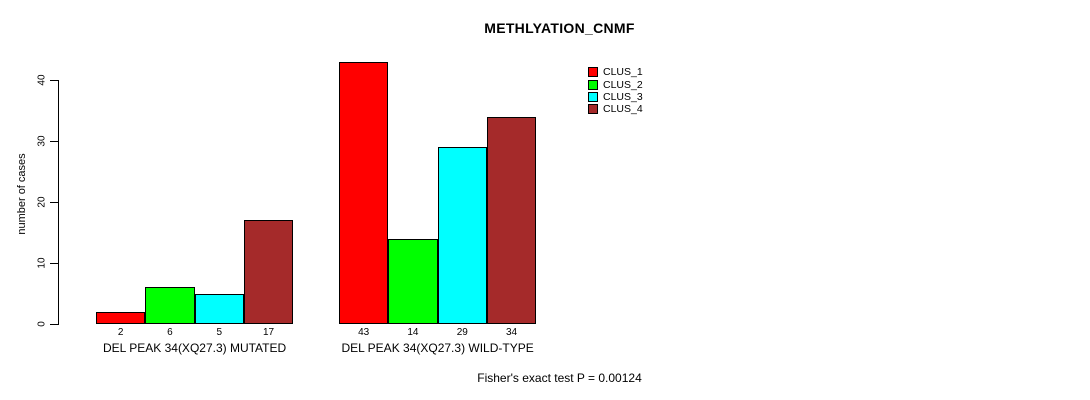  Describe the element at coordinates (462, 235) in the screenshot. I see `bar-clus_3-wild-type` at that location.